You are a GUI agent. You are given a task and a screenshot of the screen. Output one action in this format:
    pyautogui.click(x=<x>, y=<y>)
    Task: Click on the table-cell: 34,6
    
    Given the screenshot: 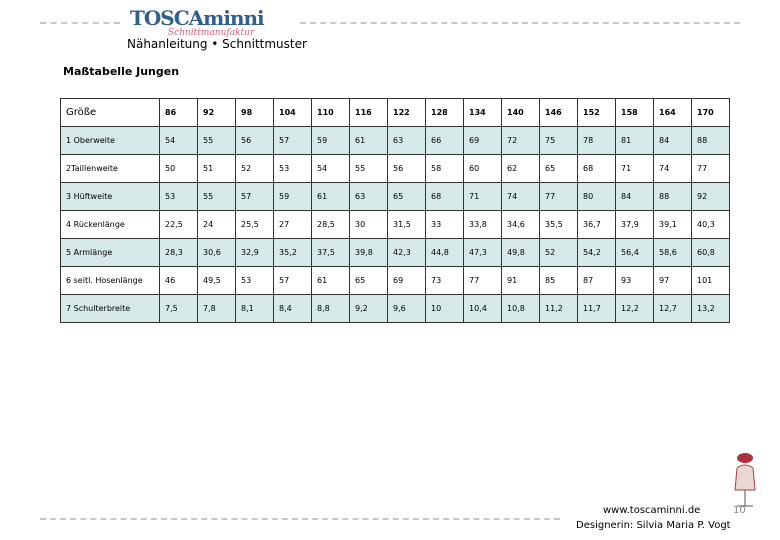 What is the action you would take?
    pyautogui.click(x=520, y=224)
    